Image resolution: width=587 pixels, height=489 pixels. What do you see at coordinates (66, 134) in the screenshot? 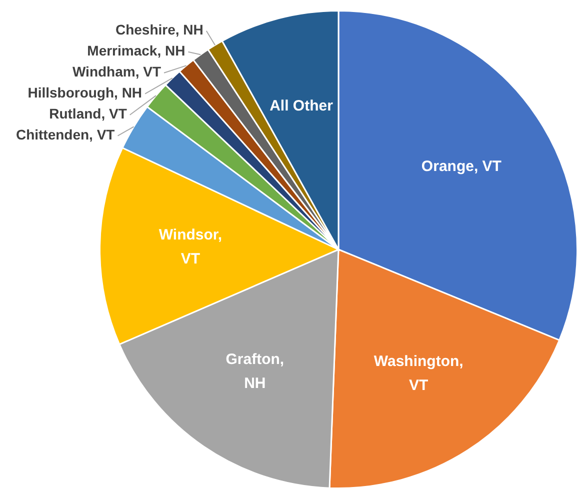
I see `slice-label: Chittenden, VT` at bounding box center [66, 134].